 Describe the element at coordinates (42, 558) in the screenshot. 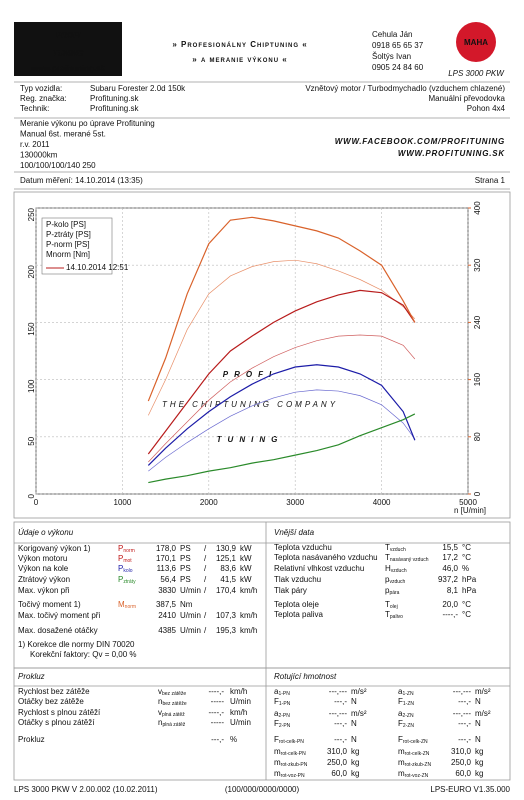

I see `perf-label: Výkon motoru` at that location.